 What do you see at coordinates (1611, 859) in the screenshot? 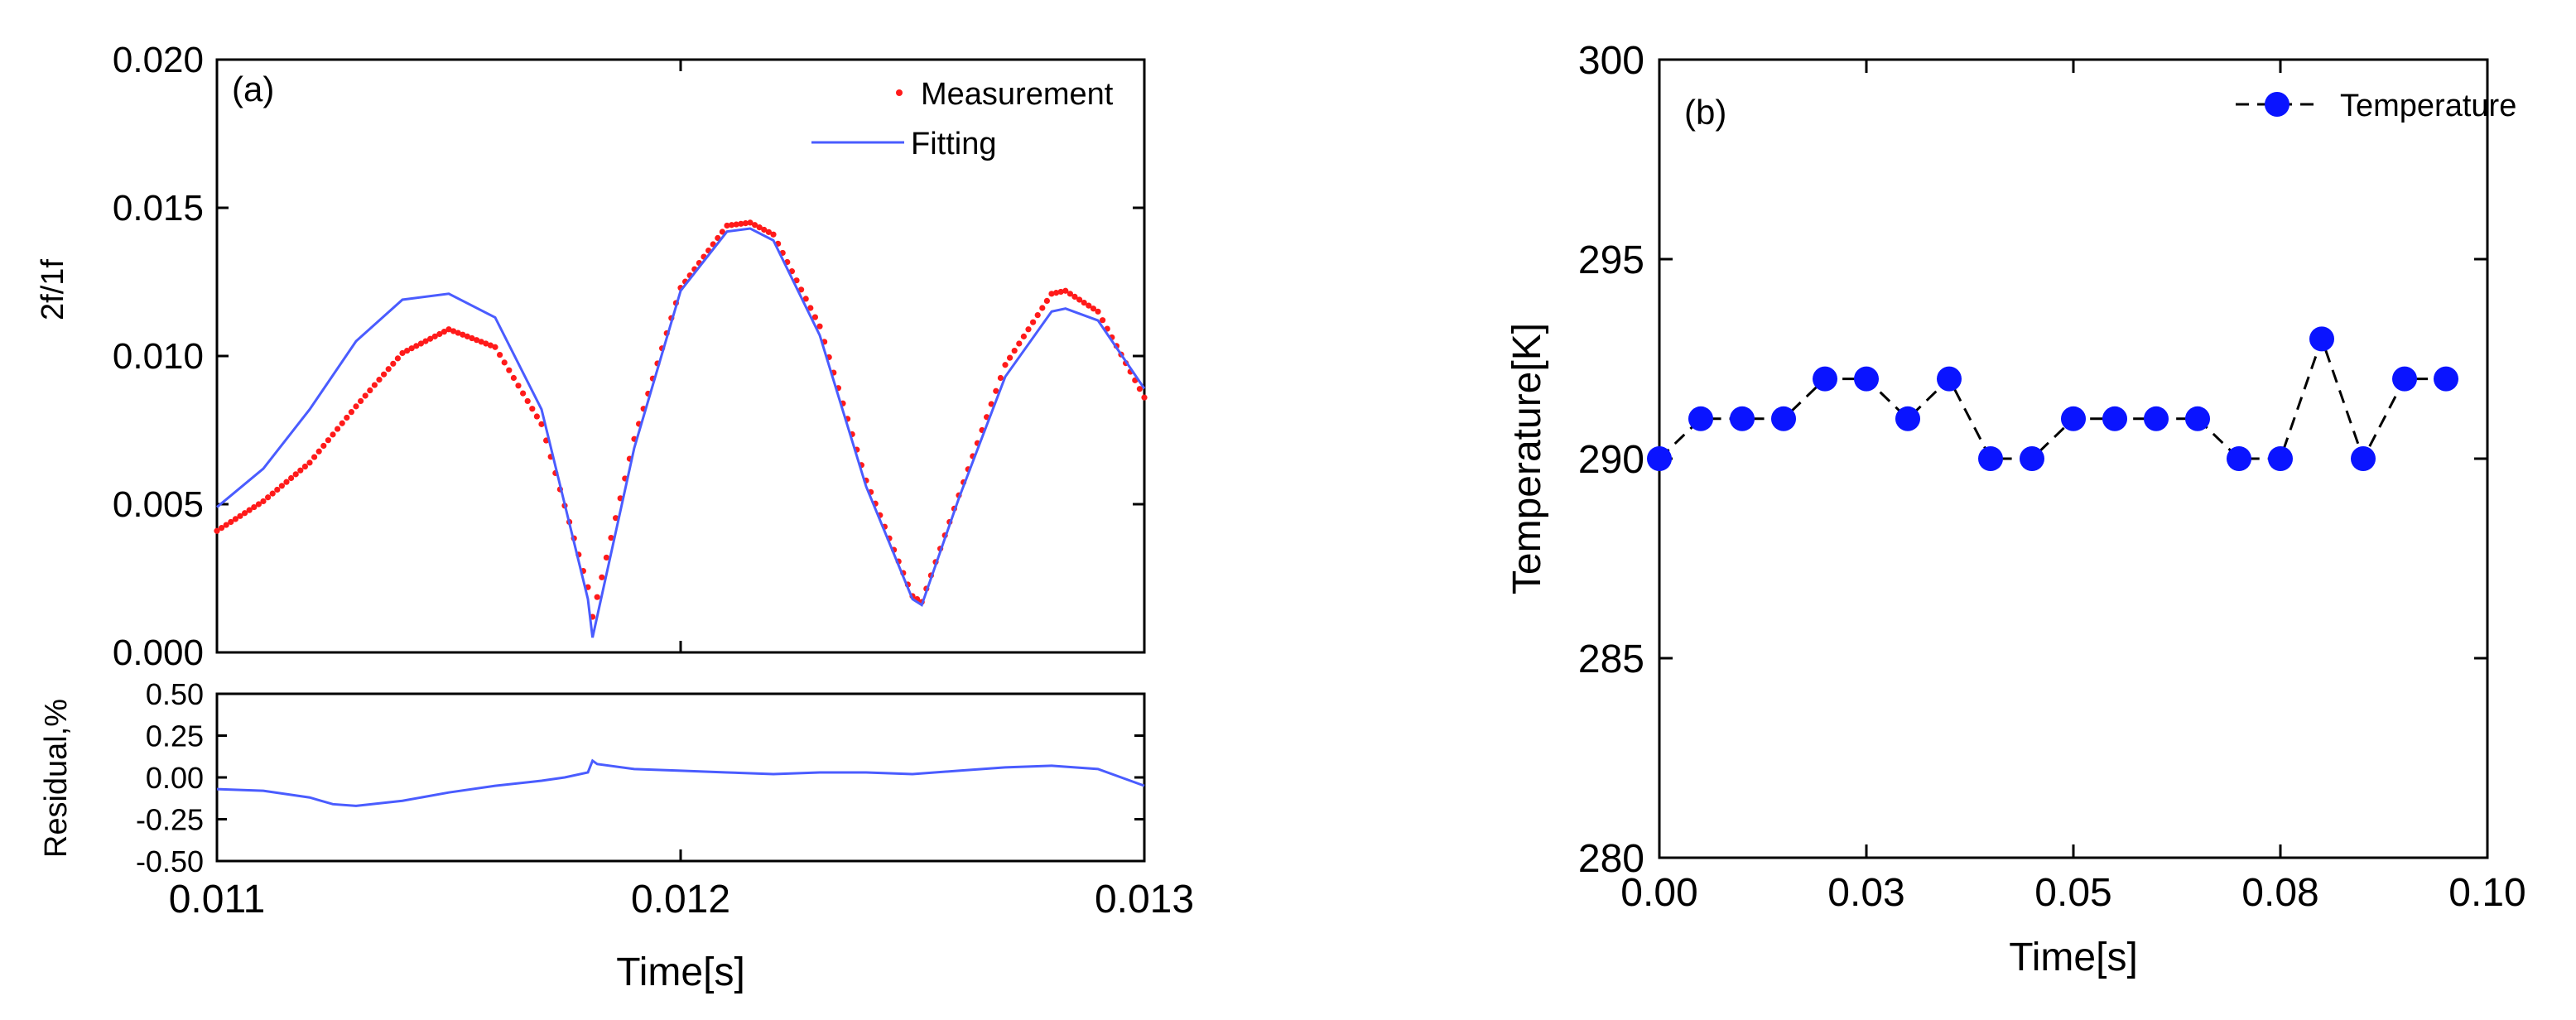
I see `panel-b-y-tick-label: 280` at bounding box center [1611, 859].